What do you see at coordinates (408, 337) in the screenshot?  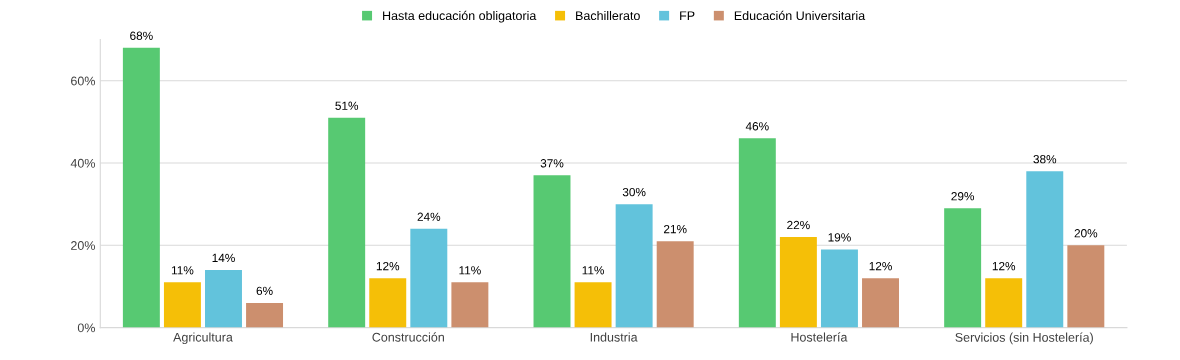 I see `x-tick-label: Construcción` at bounding box center [408, 337].